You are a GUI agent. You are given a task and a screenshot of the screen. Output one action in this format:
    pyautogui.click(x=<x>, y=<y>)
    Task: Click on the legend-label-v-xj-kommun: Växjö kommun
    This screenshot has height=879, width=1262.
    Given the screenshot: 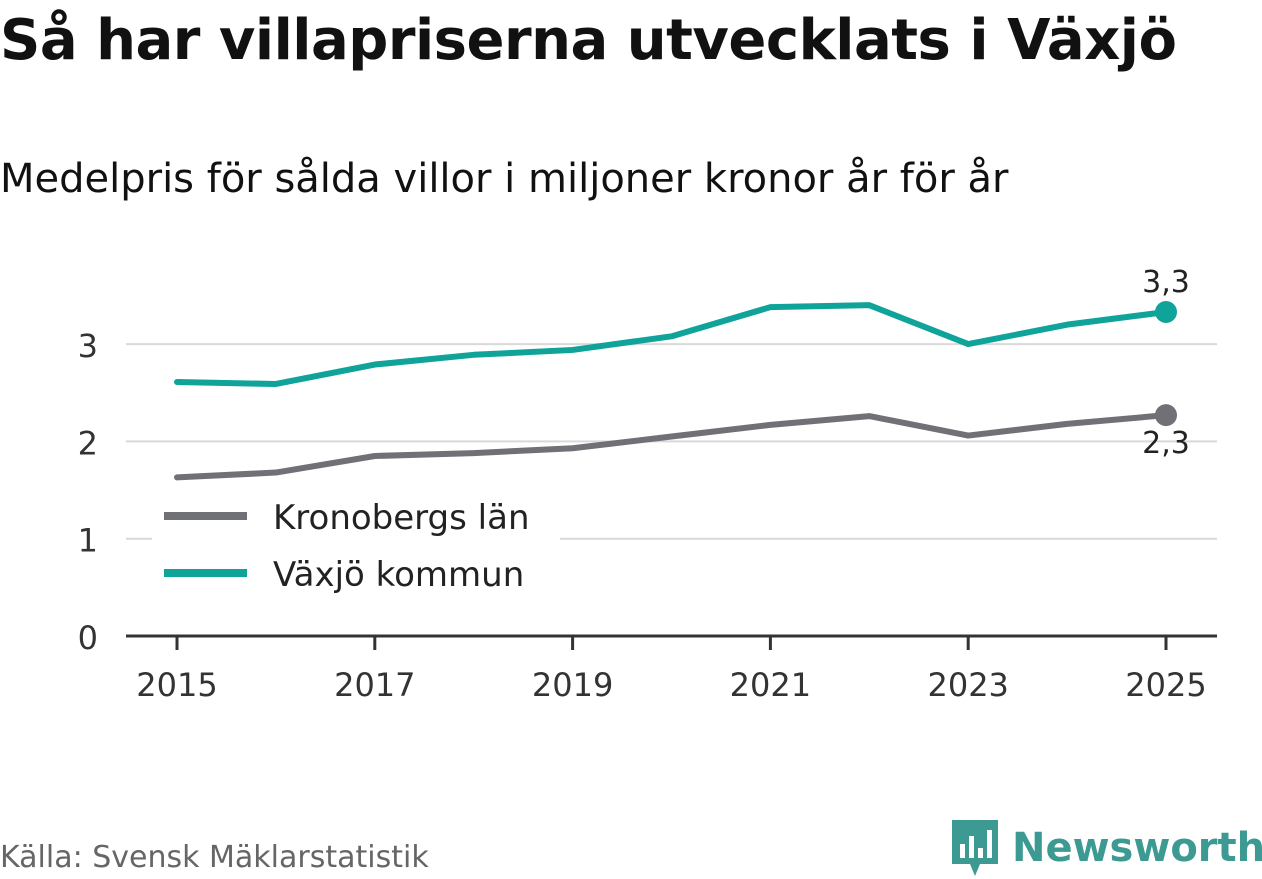 What is the action you would take?
    pyautogui.click(x=398, y=575)
    